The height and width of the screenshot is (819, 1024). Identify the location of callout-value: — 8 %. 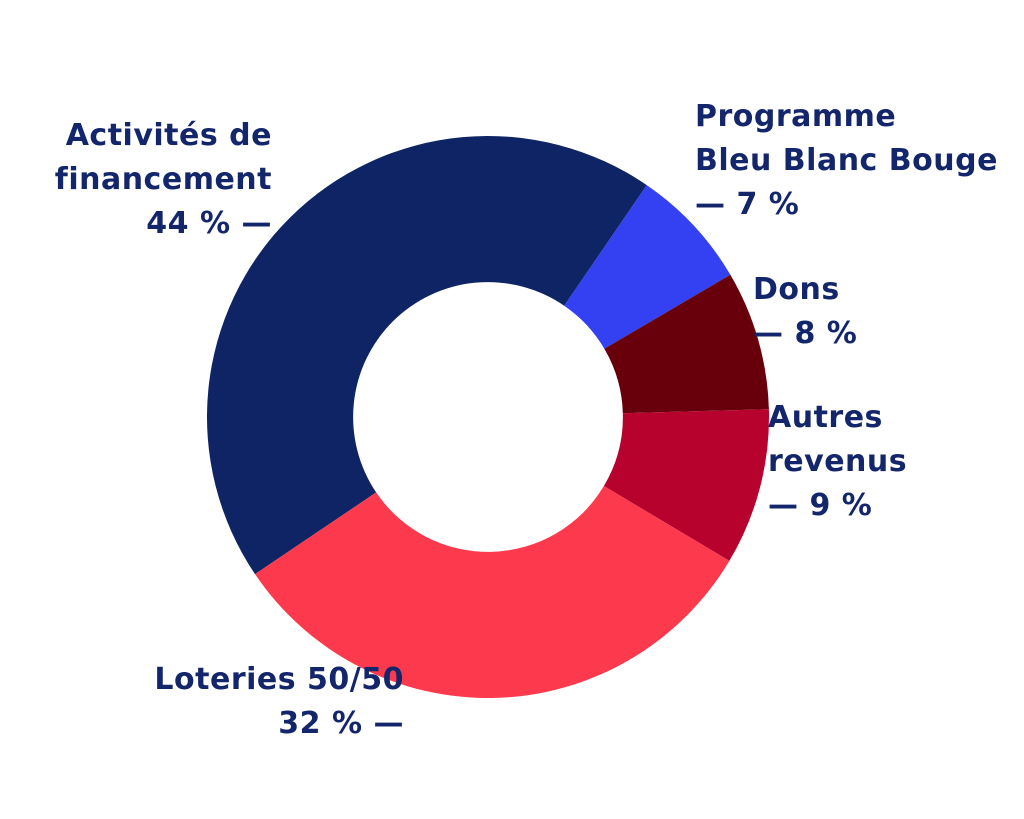
(805, 333).